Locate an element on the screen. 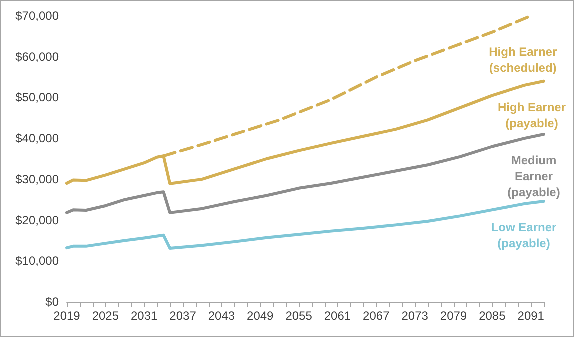 This screenshot has width=574, height=337. x-tick-label: 2049 is located at coordinates (260, 316).